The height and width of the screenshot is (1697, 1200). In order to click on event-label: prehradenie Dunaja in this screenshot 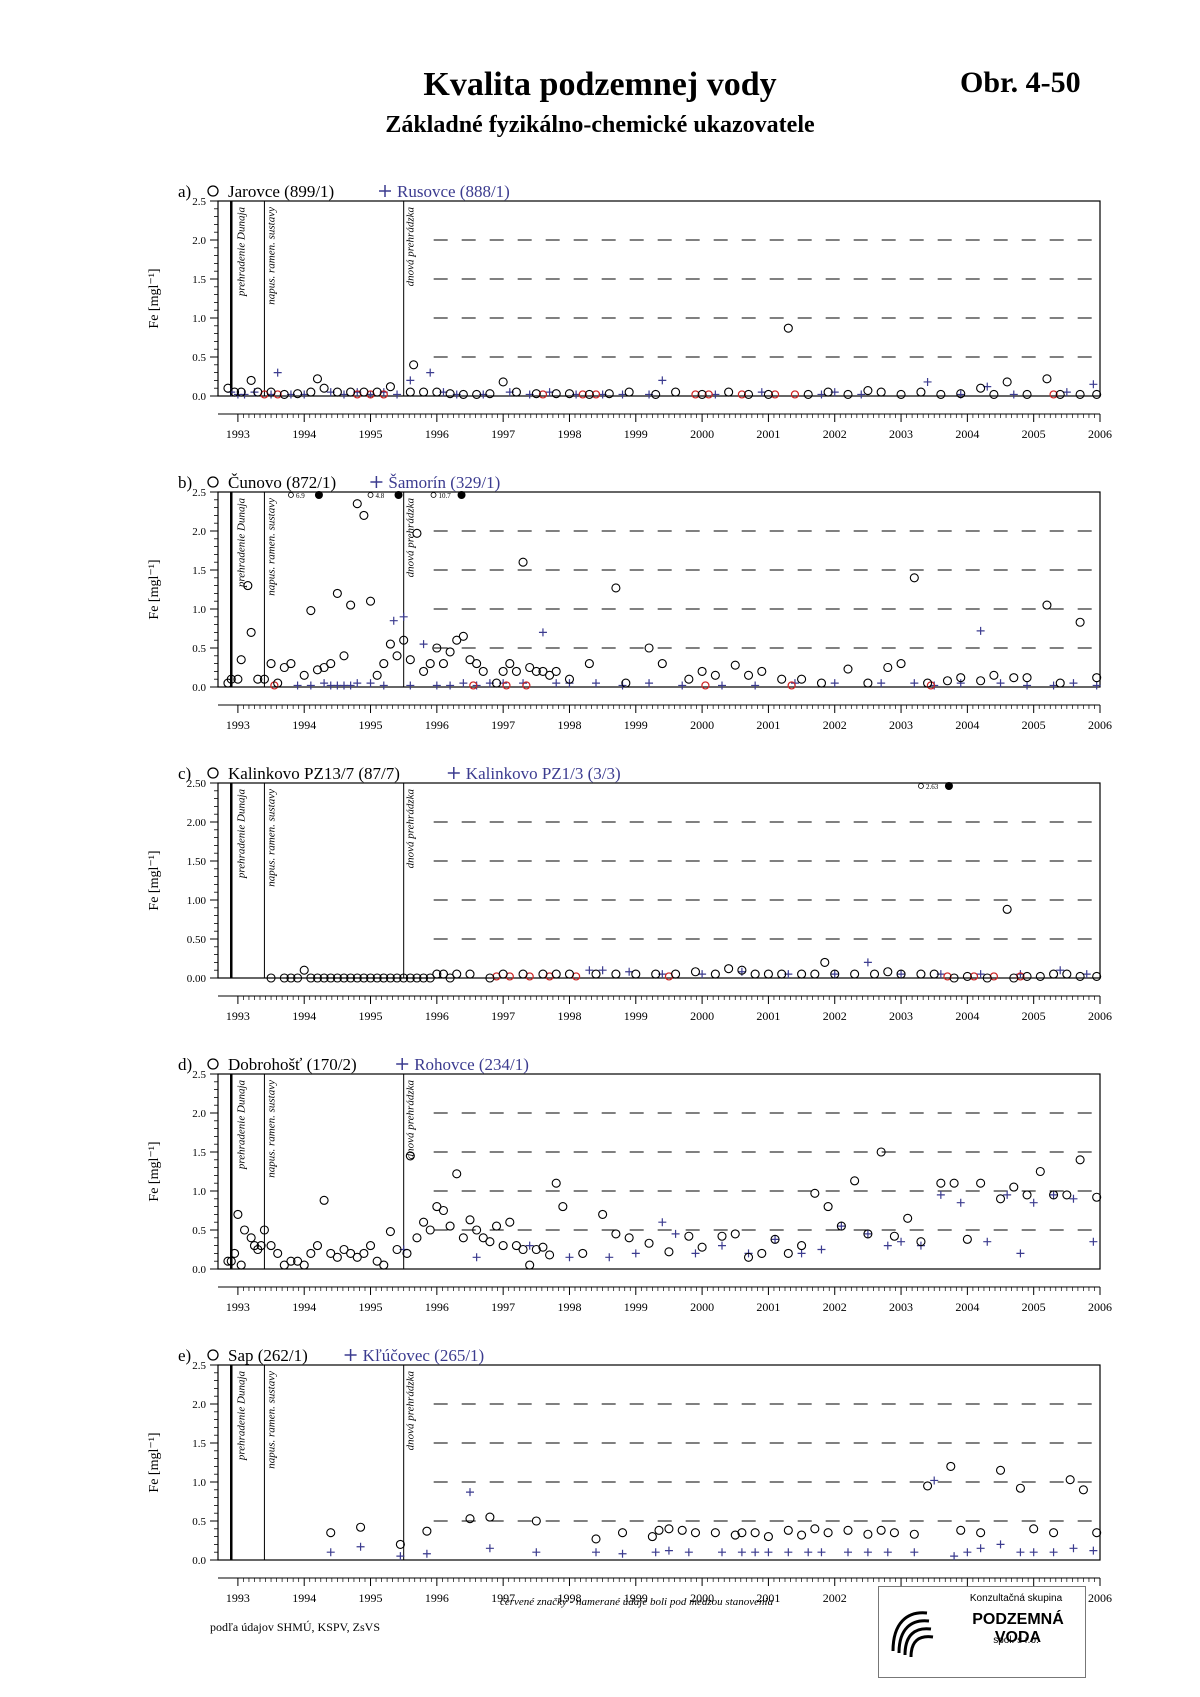, I will do `click(241, 543)`.